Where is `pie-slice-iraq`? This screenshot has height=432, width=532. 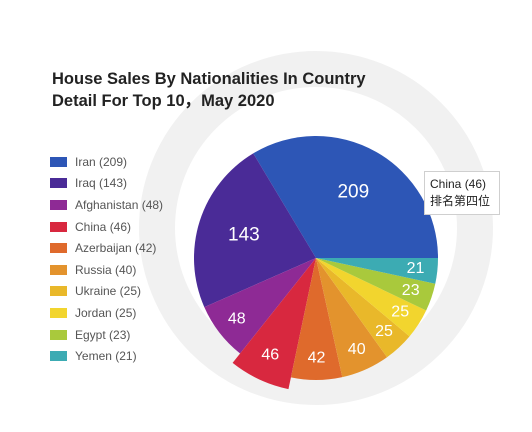
pie-slice-iraq is located at coordinates (254, 230).